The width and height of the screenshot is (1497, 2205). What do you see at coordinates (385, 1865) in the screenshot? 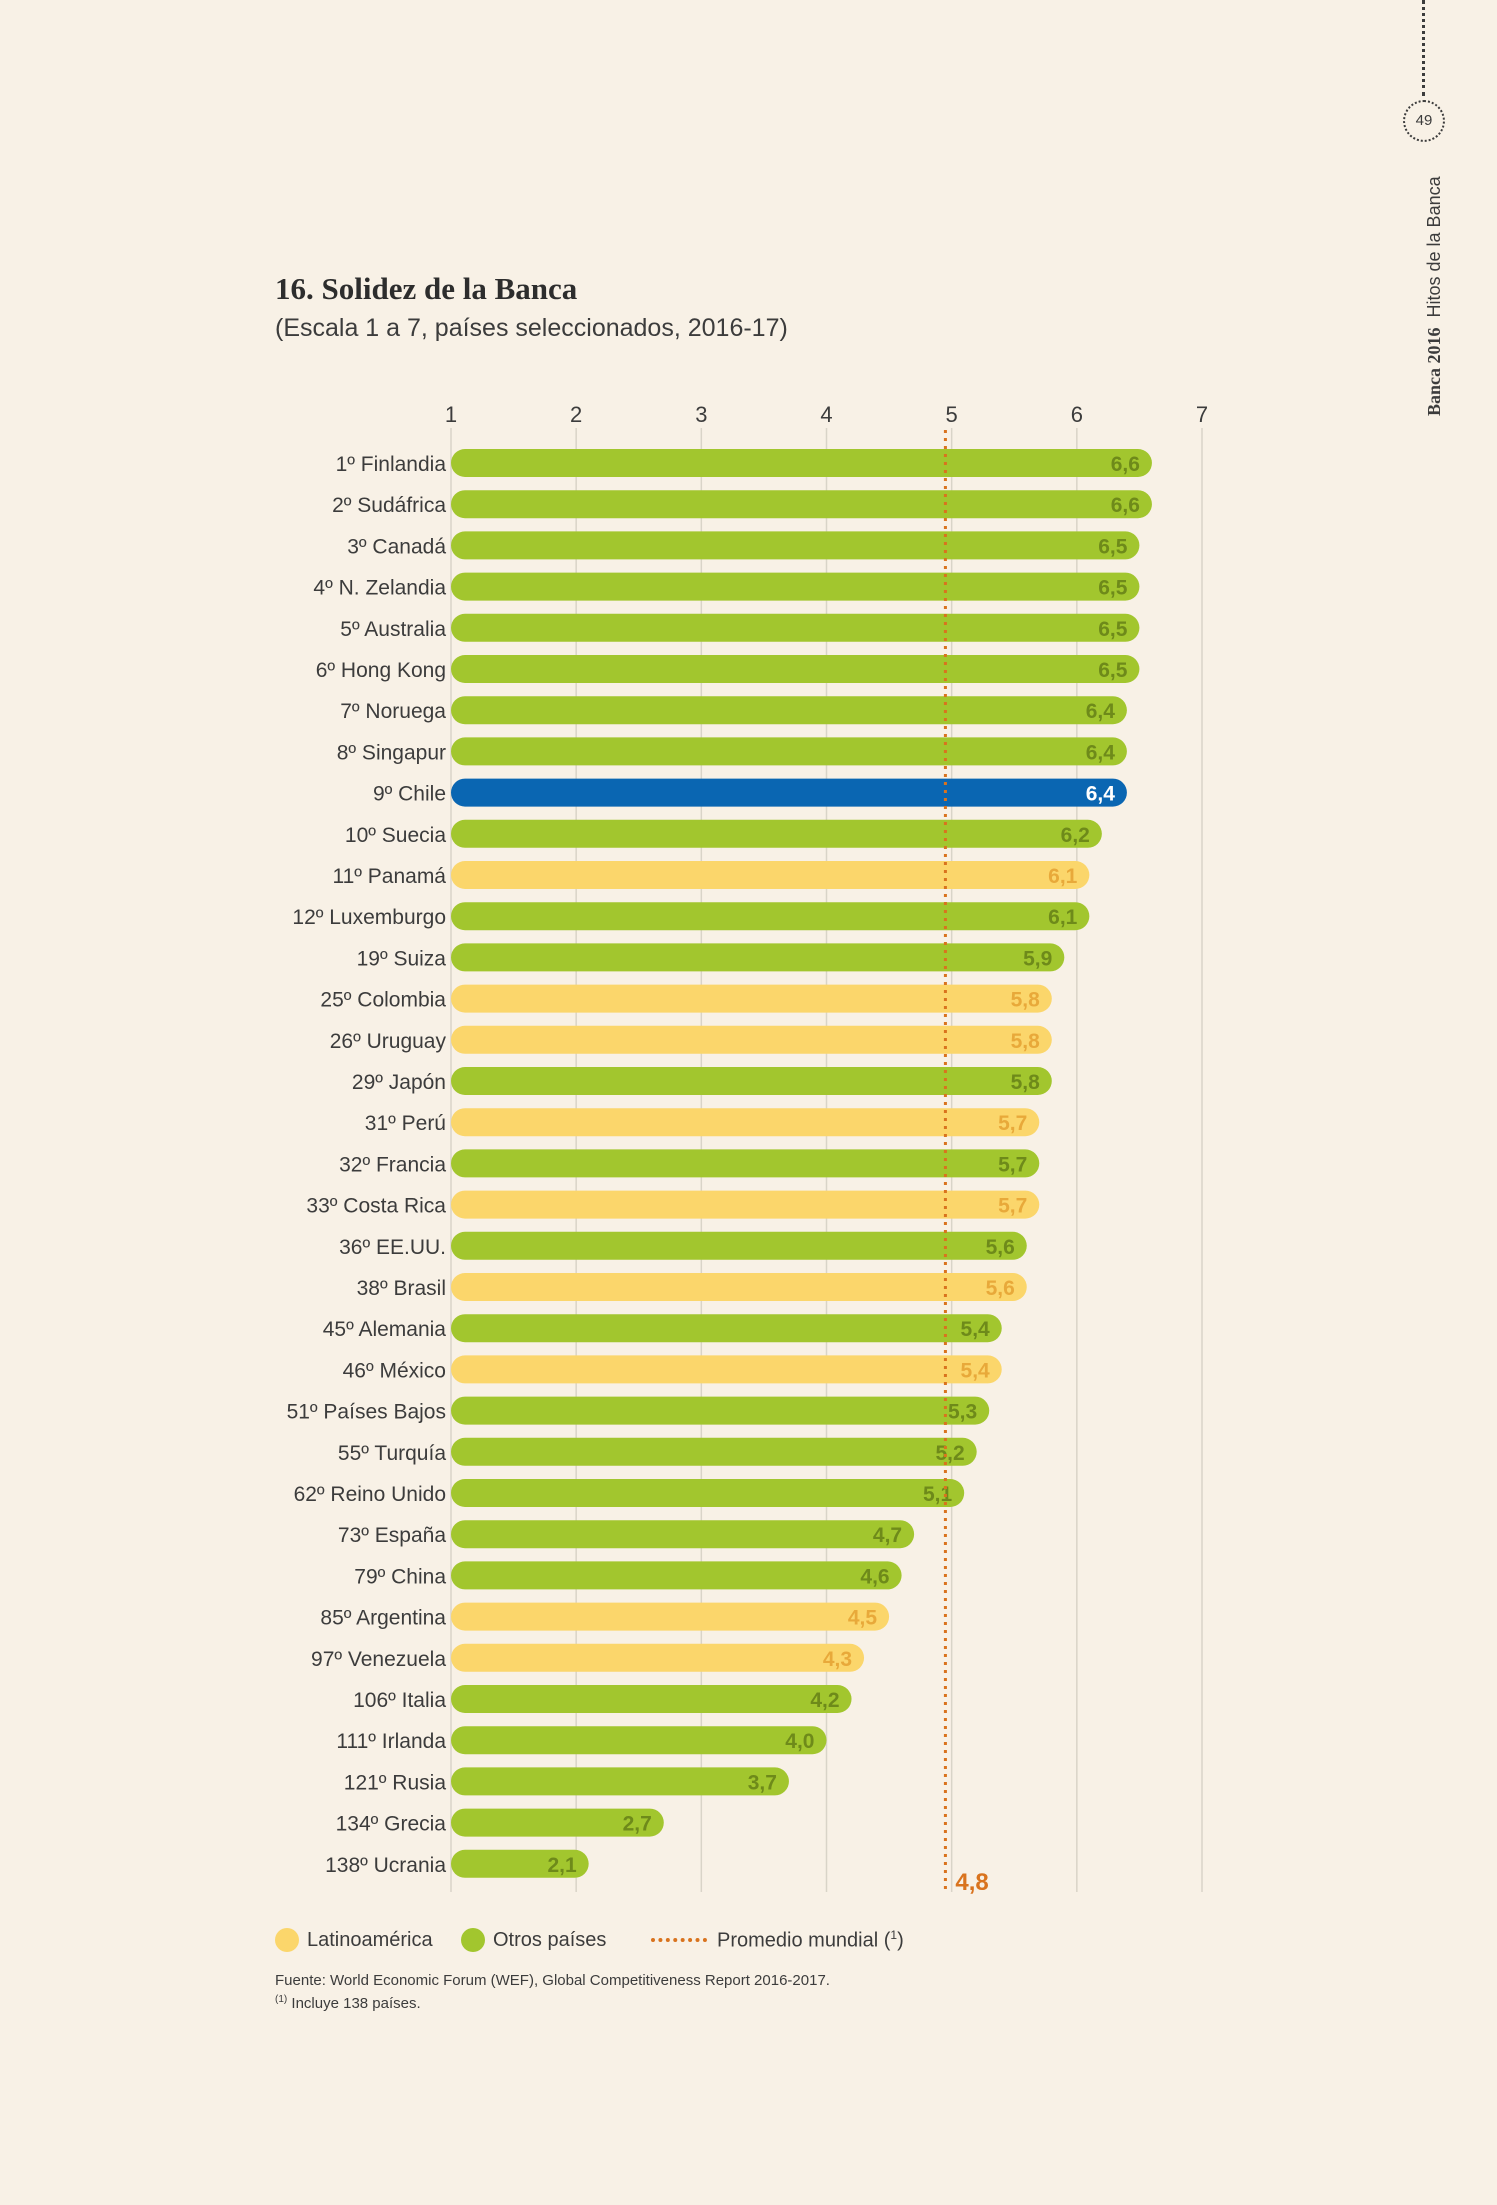
I see `category-label: 138º Ucrania` at bounding box center [385, 1865].